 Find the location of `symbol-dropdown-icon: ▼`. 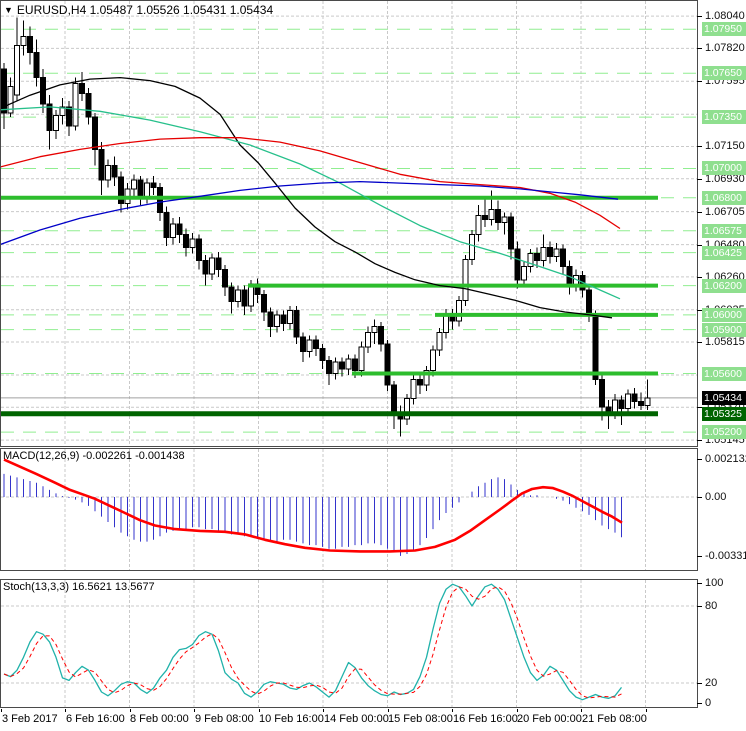

symbol-dropdown-icon: ▼ is located at coordinates (8, 10).